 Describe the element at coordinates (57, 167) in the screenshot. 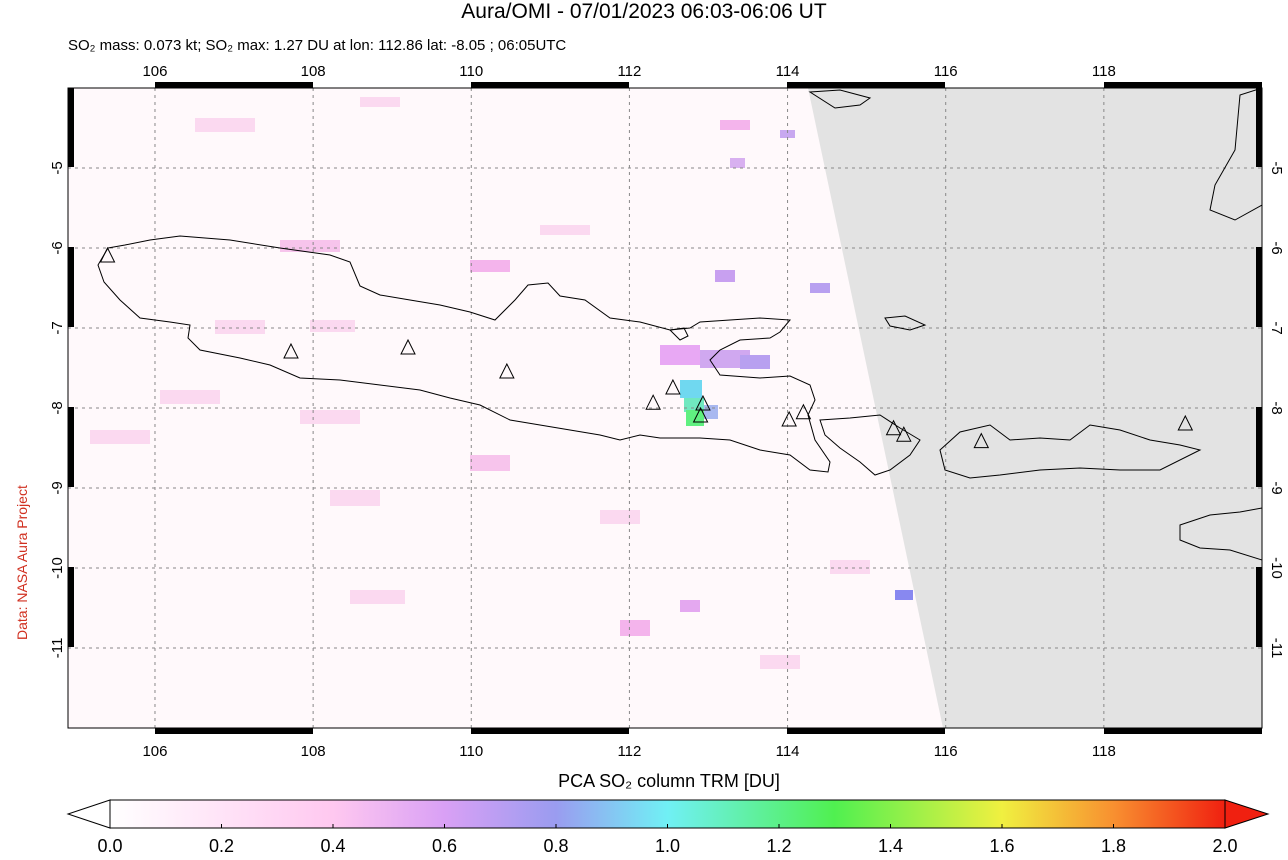

I see `y-tick-label-left: -5` at that location.